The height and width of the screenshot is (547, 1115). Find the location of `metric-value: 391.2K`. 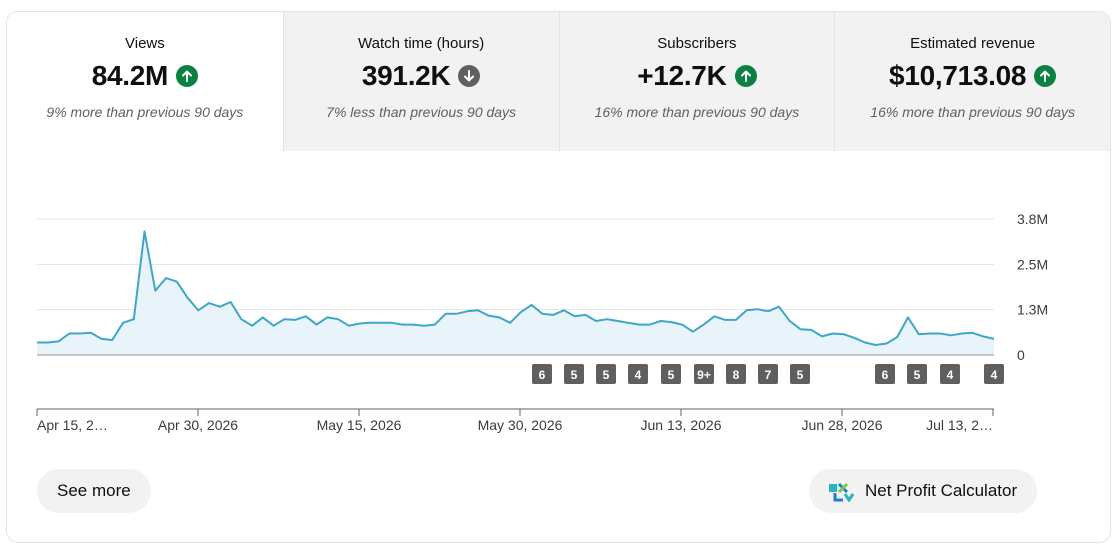

metric-value: 391.2K is located at coordinates (406, 75).